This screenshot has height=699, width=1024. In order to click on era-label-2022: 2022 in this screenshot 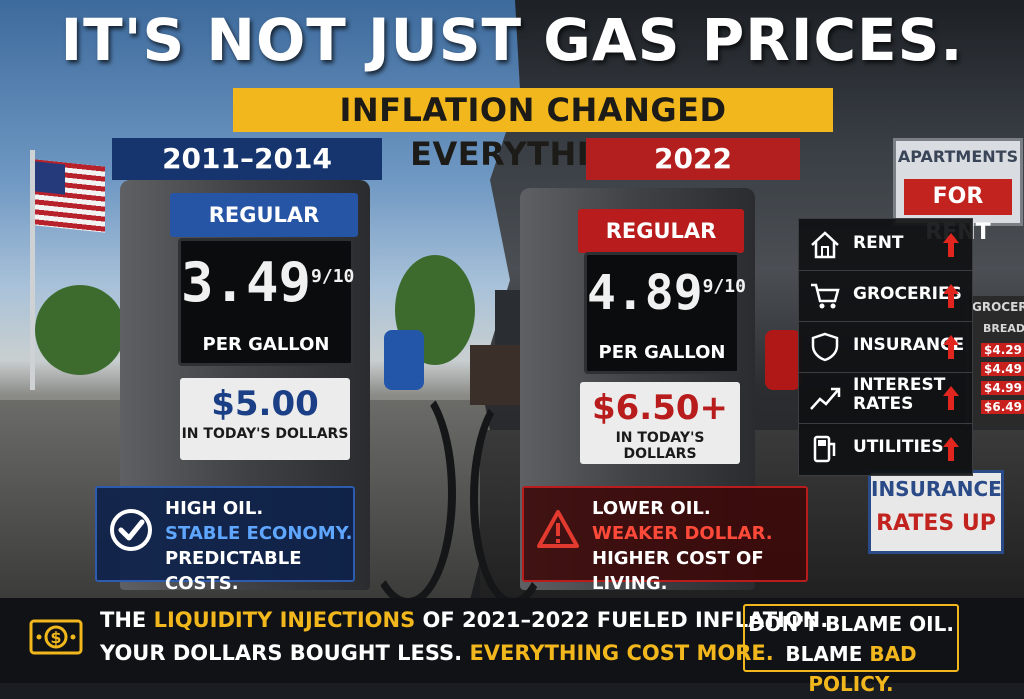, I will do `click(693, 159)`.